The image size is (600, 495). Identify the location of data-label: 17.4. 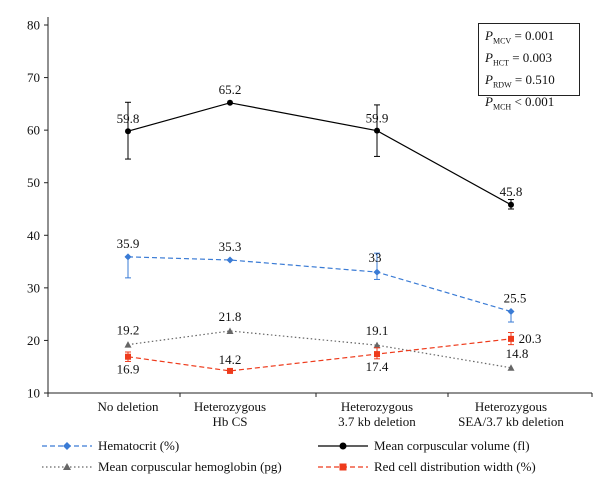
(377, 366).